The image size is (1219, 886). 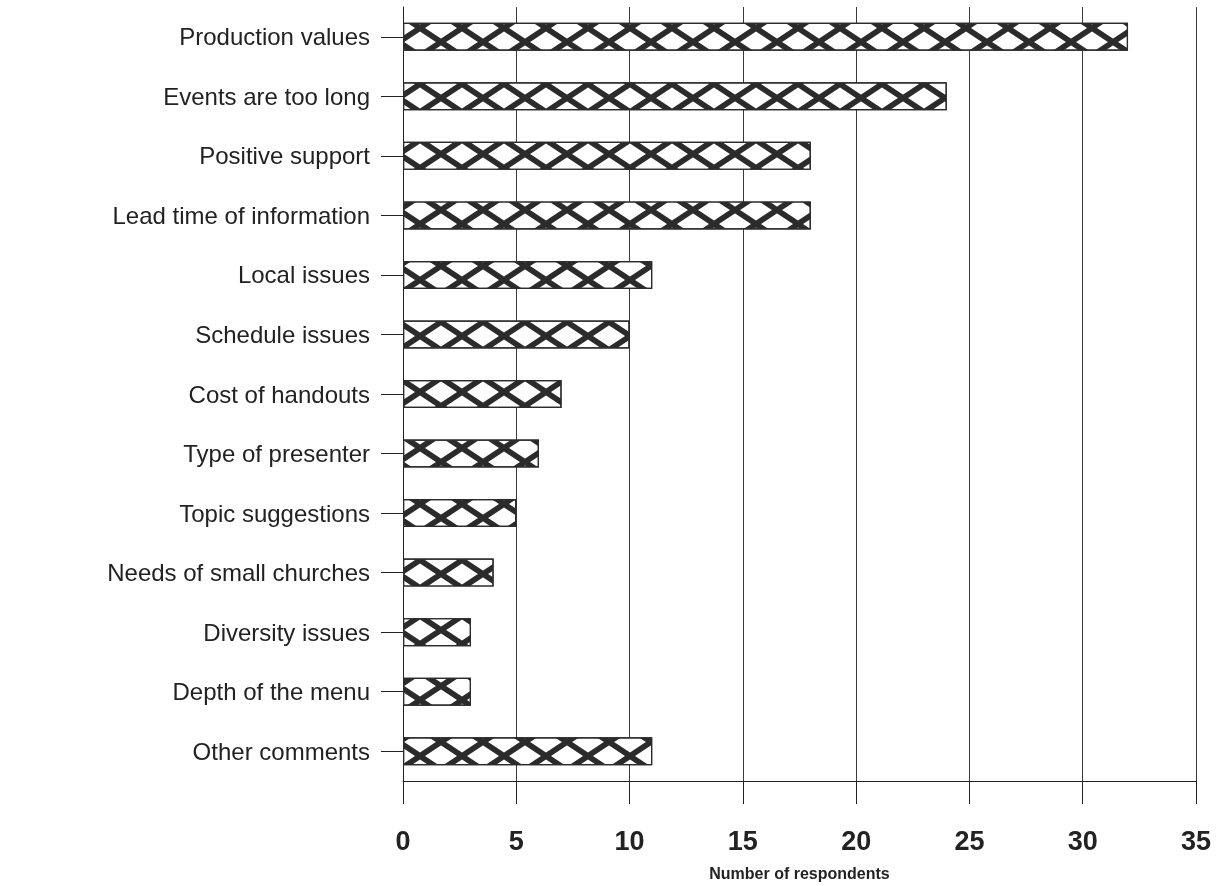 I want to click on y-tick-label: Diversity issues, so click(x=286, y=632).